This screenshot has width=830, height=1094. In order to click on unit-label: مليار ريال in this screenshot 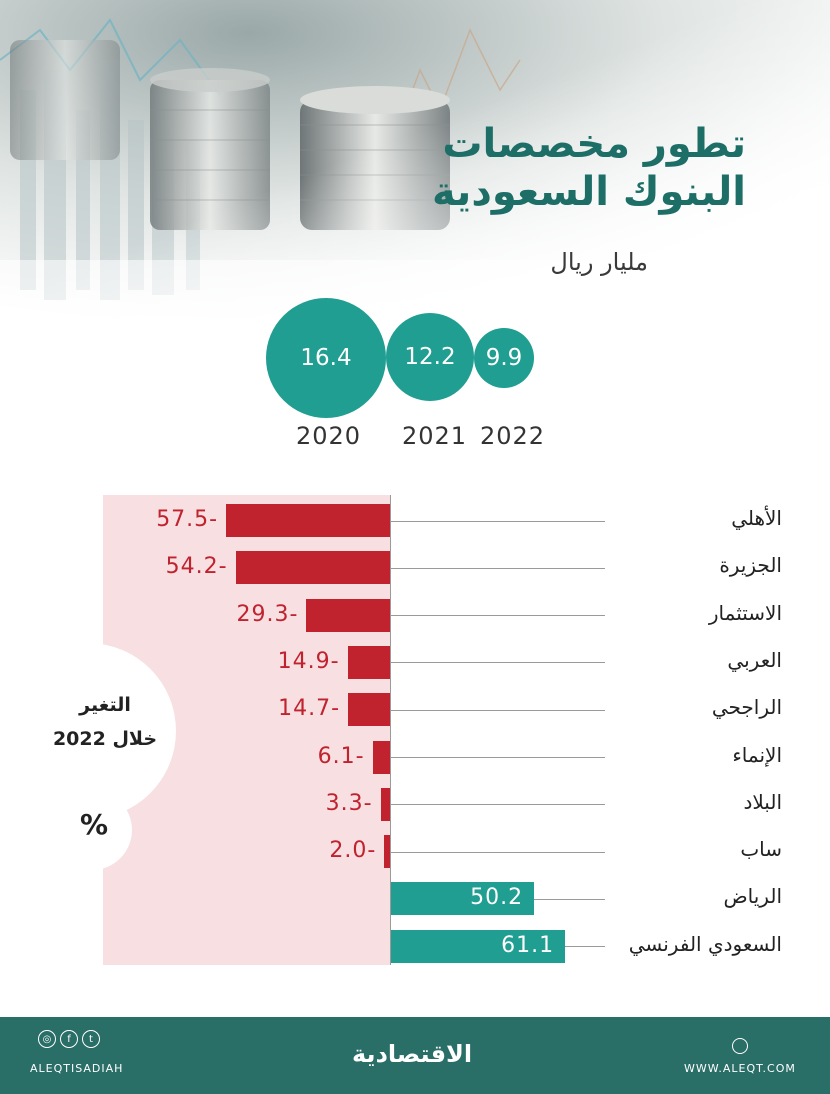, I will do `click(599, 262)`.